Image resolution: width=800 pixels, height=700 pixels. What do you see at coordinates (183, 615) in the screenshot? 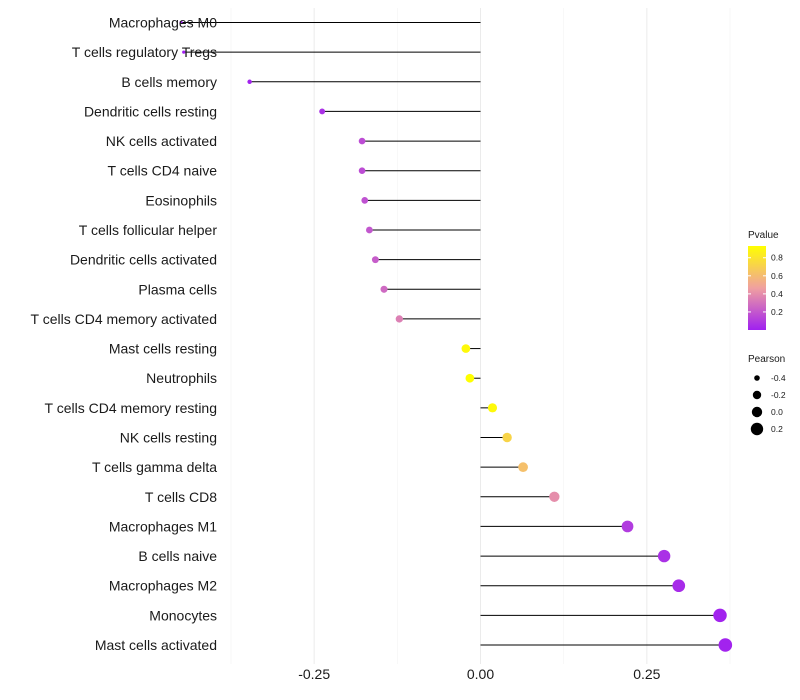
I see `category-label: Monocytes` at bounding box center [183, 615].